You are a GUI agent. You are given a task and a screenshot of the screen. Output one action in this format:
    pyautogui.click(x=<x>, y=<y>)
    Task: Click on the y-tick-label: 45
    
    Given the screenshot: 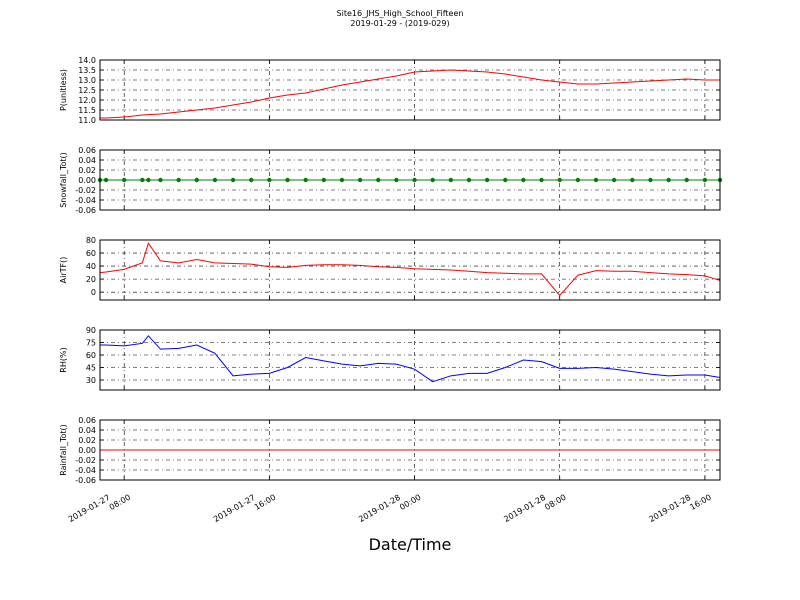 What is the action you would take?
    pyautogui.click(x=91, y=368)
    